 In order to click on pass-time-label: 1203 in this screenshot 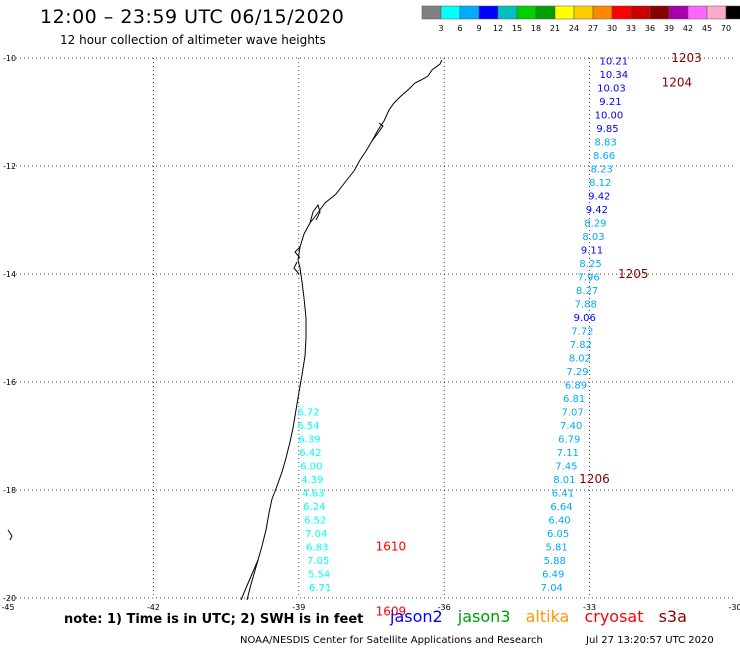, I will do `click(686, 58)`.